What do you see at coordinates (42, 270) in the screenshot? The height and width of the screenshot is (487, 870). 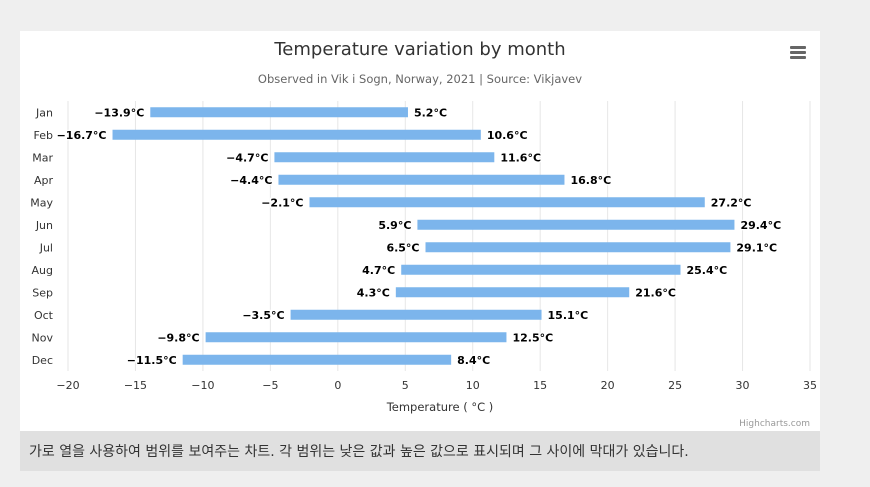 I see `y-tick-label: Aug` at bounding box center [42, 270].